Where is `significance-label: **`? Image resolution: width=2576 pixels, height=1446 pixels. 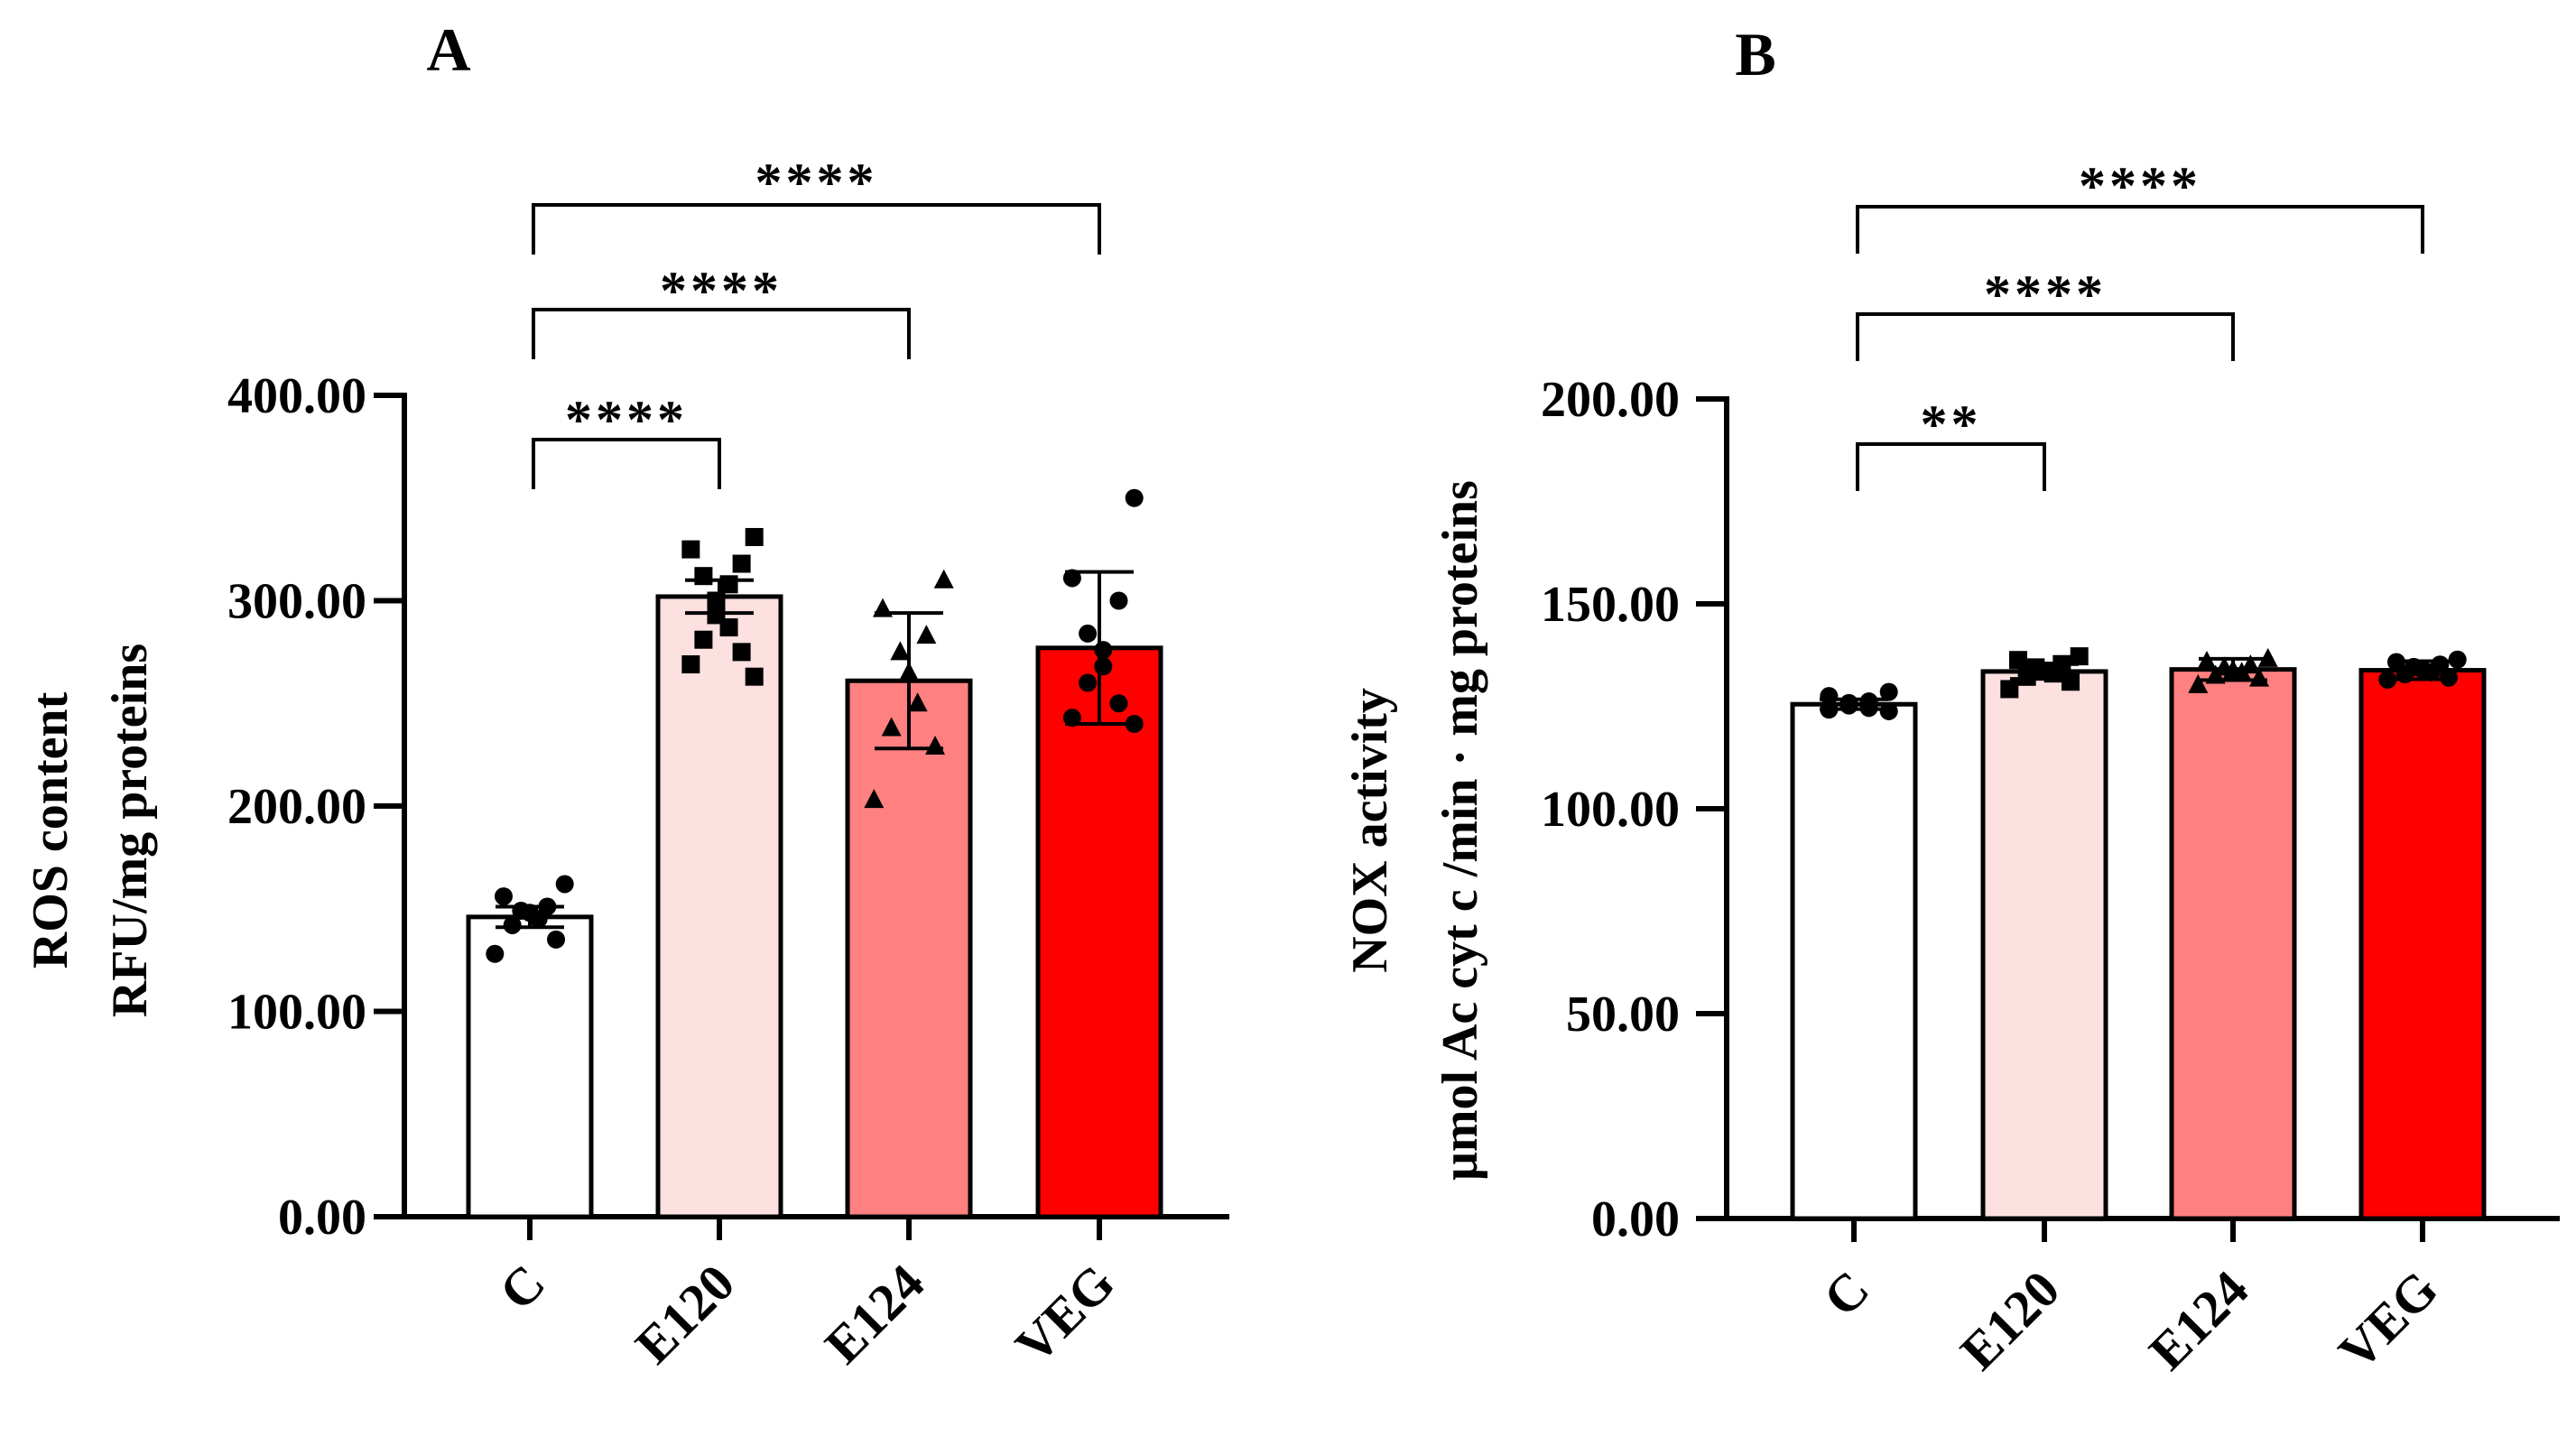
significance-label: ** is located at coordinates (1951, 424).